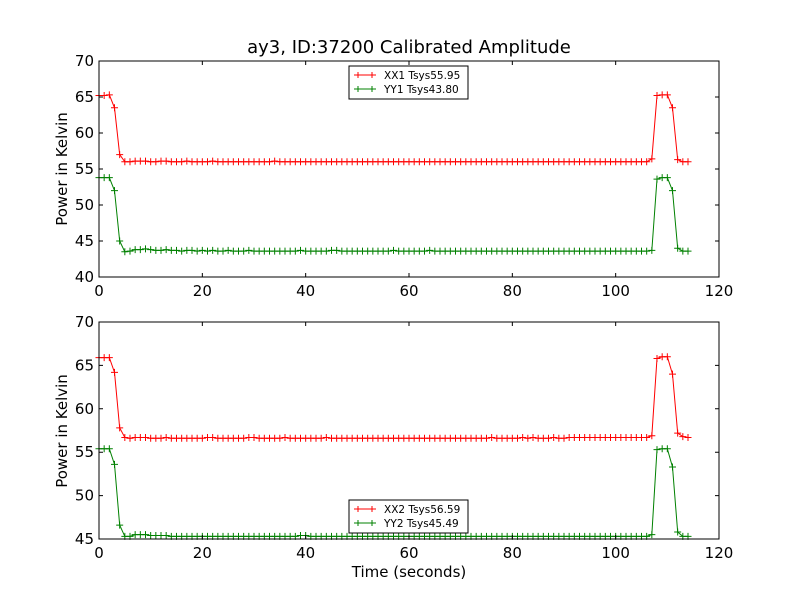  Describe the element at coordinates (84, 205) in the screenshot. I see `y-tick-label: 50` at that location.